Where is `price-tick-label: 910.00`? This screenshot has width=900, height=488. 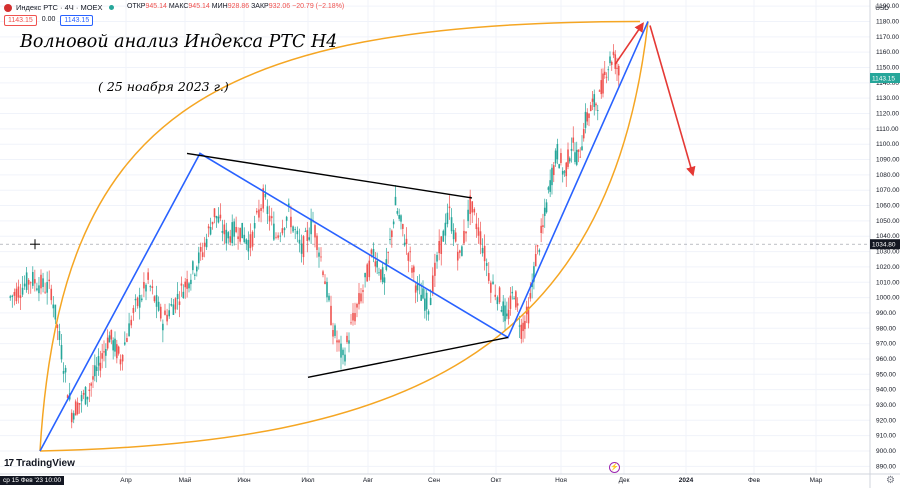 price-tick-label: 910.00 is located at coordinates (886, 436).